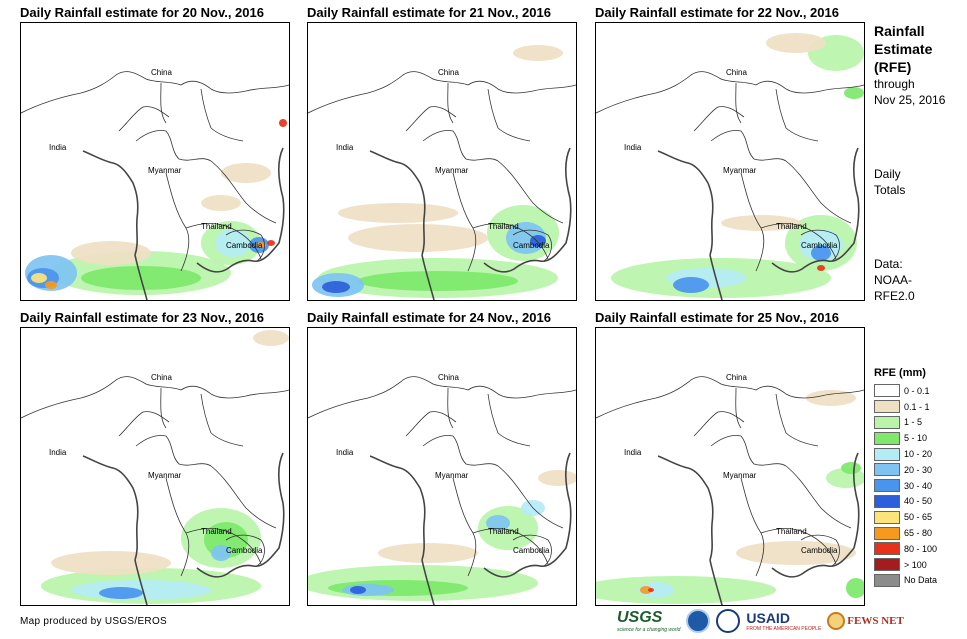 The height and width of the screenshot is (639, 967). Describe the element at coordinates (894, 84) in the screenshot. I see `through-label: through` at that location.